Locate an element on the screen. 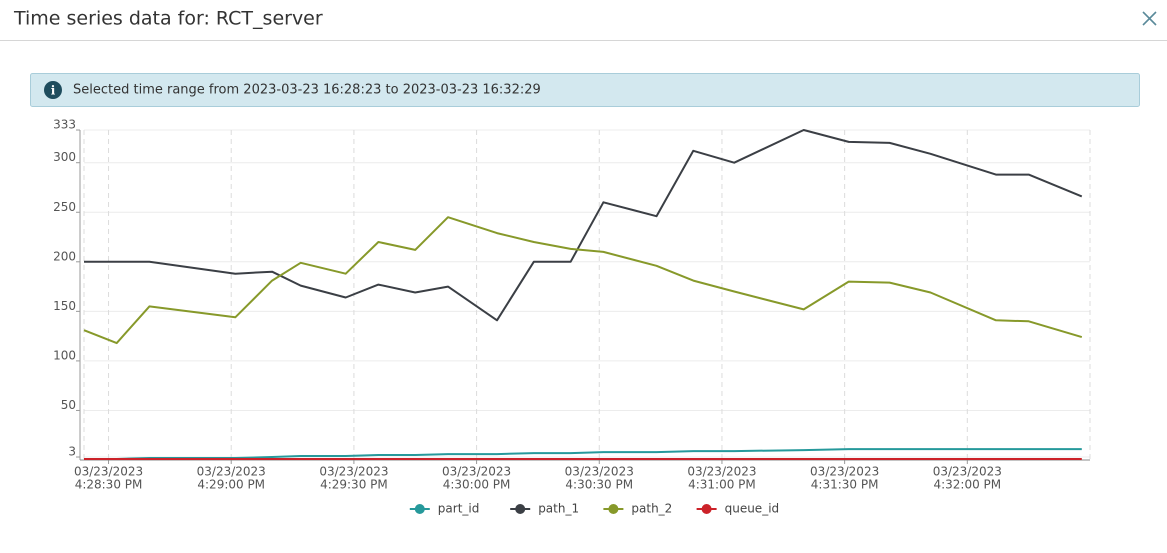  legend-item: path_1 is located at coordinates (544, 509).